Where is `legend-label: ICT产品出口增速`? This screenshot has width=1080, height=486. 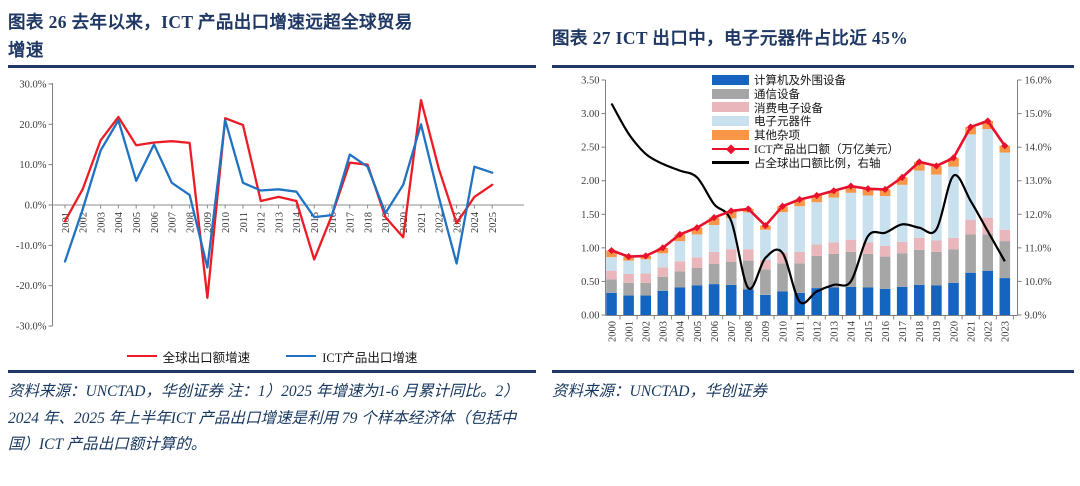
legend-label: ICT产品出口增速 is located at coordinates (370, 357).